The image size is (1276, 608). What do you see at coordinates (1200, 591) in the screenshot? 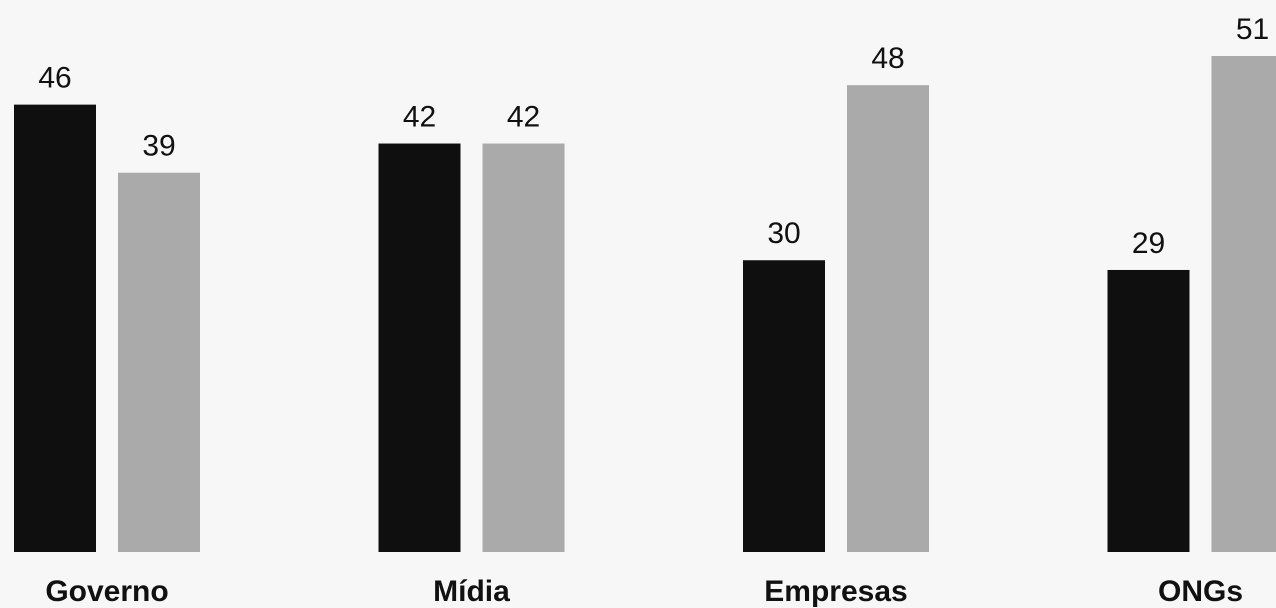
I see `category-label: ONGs` at bounding box center [1200, 591].